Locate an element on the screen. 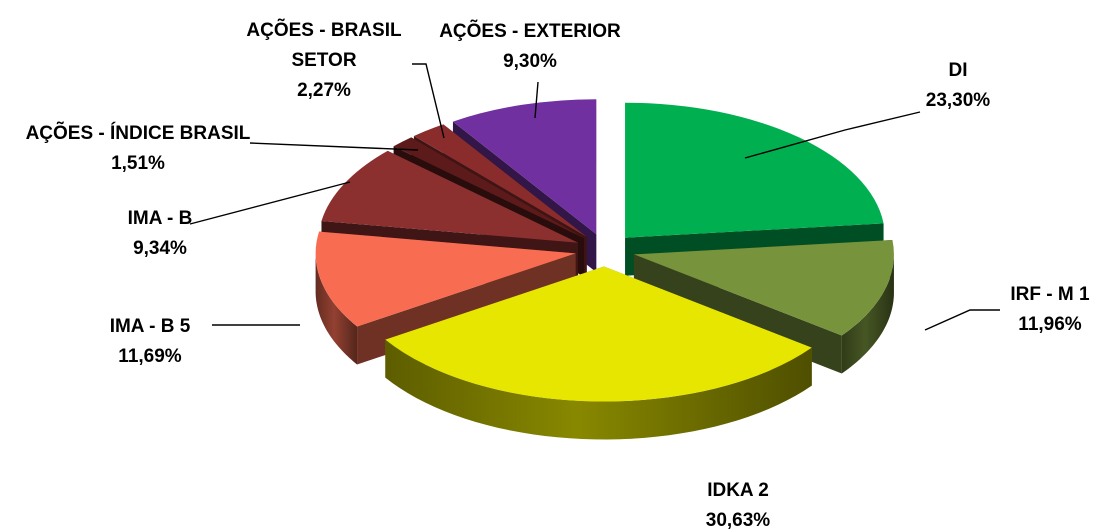  value-label-ima-b-5: 11,69% is located at coordinates (149, 356).